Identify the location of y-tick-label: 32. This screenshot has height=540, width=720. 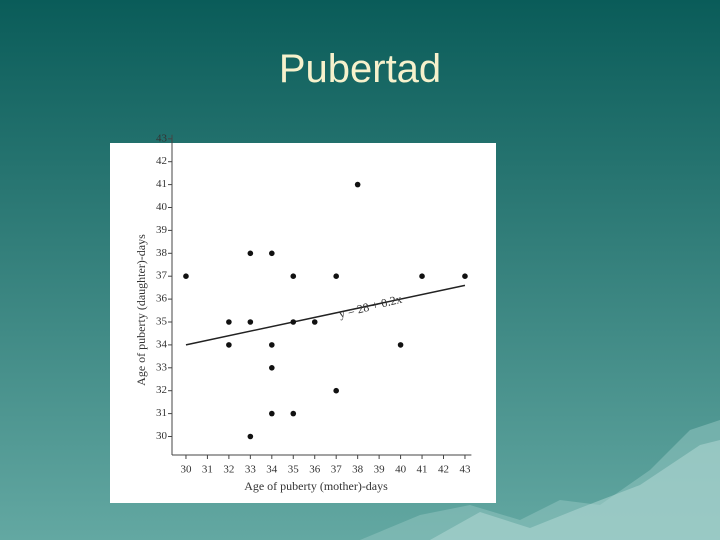
(161, 390).